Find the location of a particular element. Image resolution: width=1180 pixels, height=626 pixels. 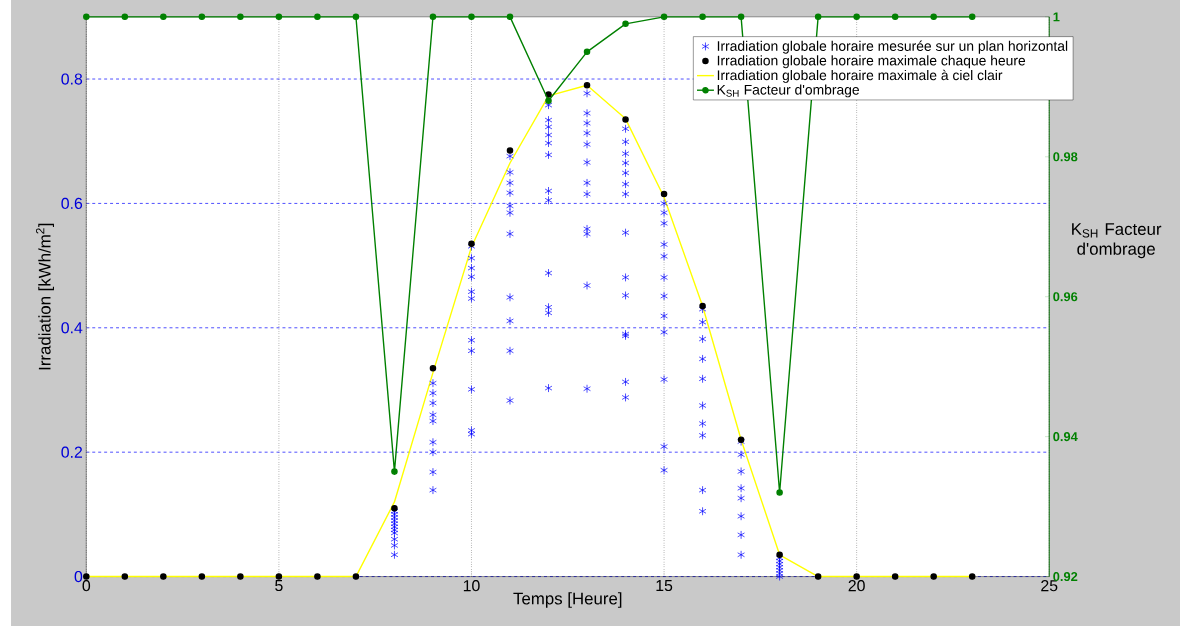

y-tick-label: 0 is located at coordinates (78, 576).